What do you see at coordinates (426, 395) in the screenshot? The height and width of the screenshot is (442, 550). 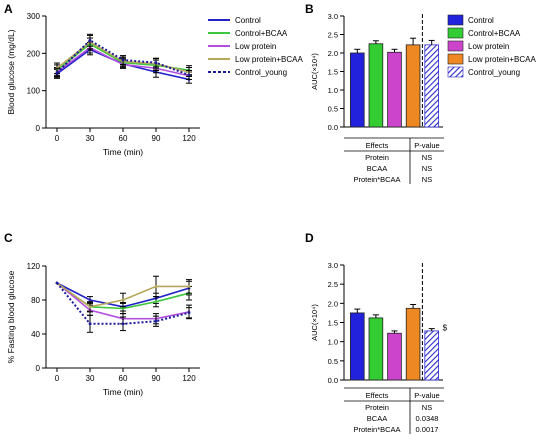 I see `table-header-d: P-value` at bounding box center [426, 395].